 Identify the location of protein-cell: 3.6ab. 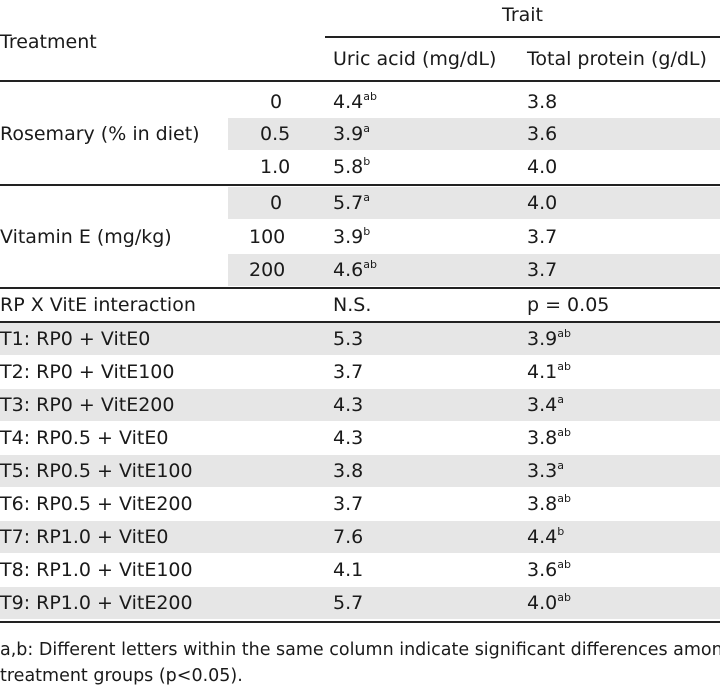
(549, 569).